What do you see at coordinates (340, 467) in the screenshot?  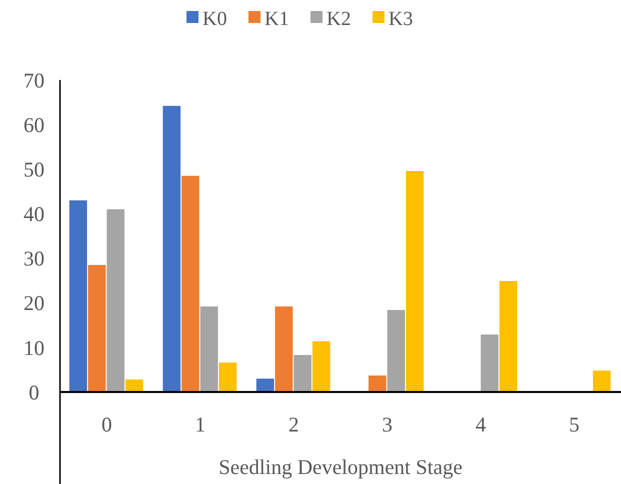 I see `x-axis-title: Seedling Development Stage` at bounding box center [340, 467].